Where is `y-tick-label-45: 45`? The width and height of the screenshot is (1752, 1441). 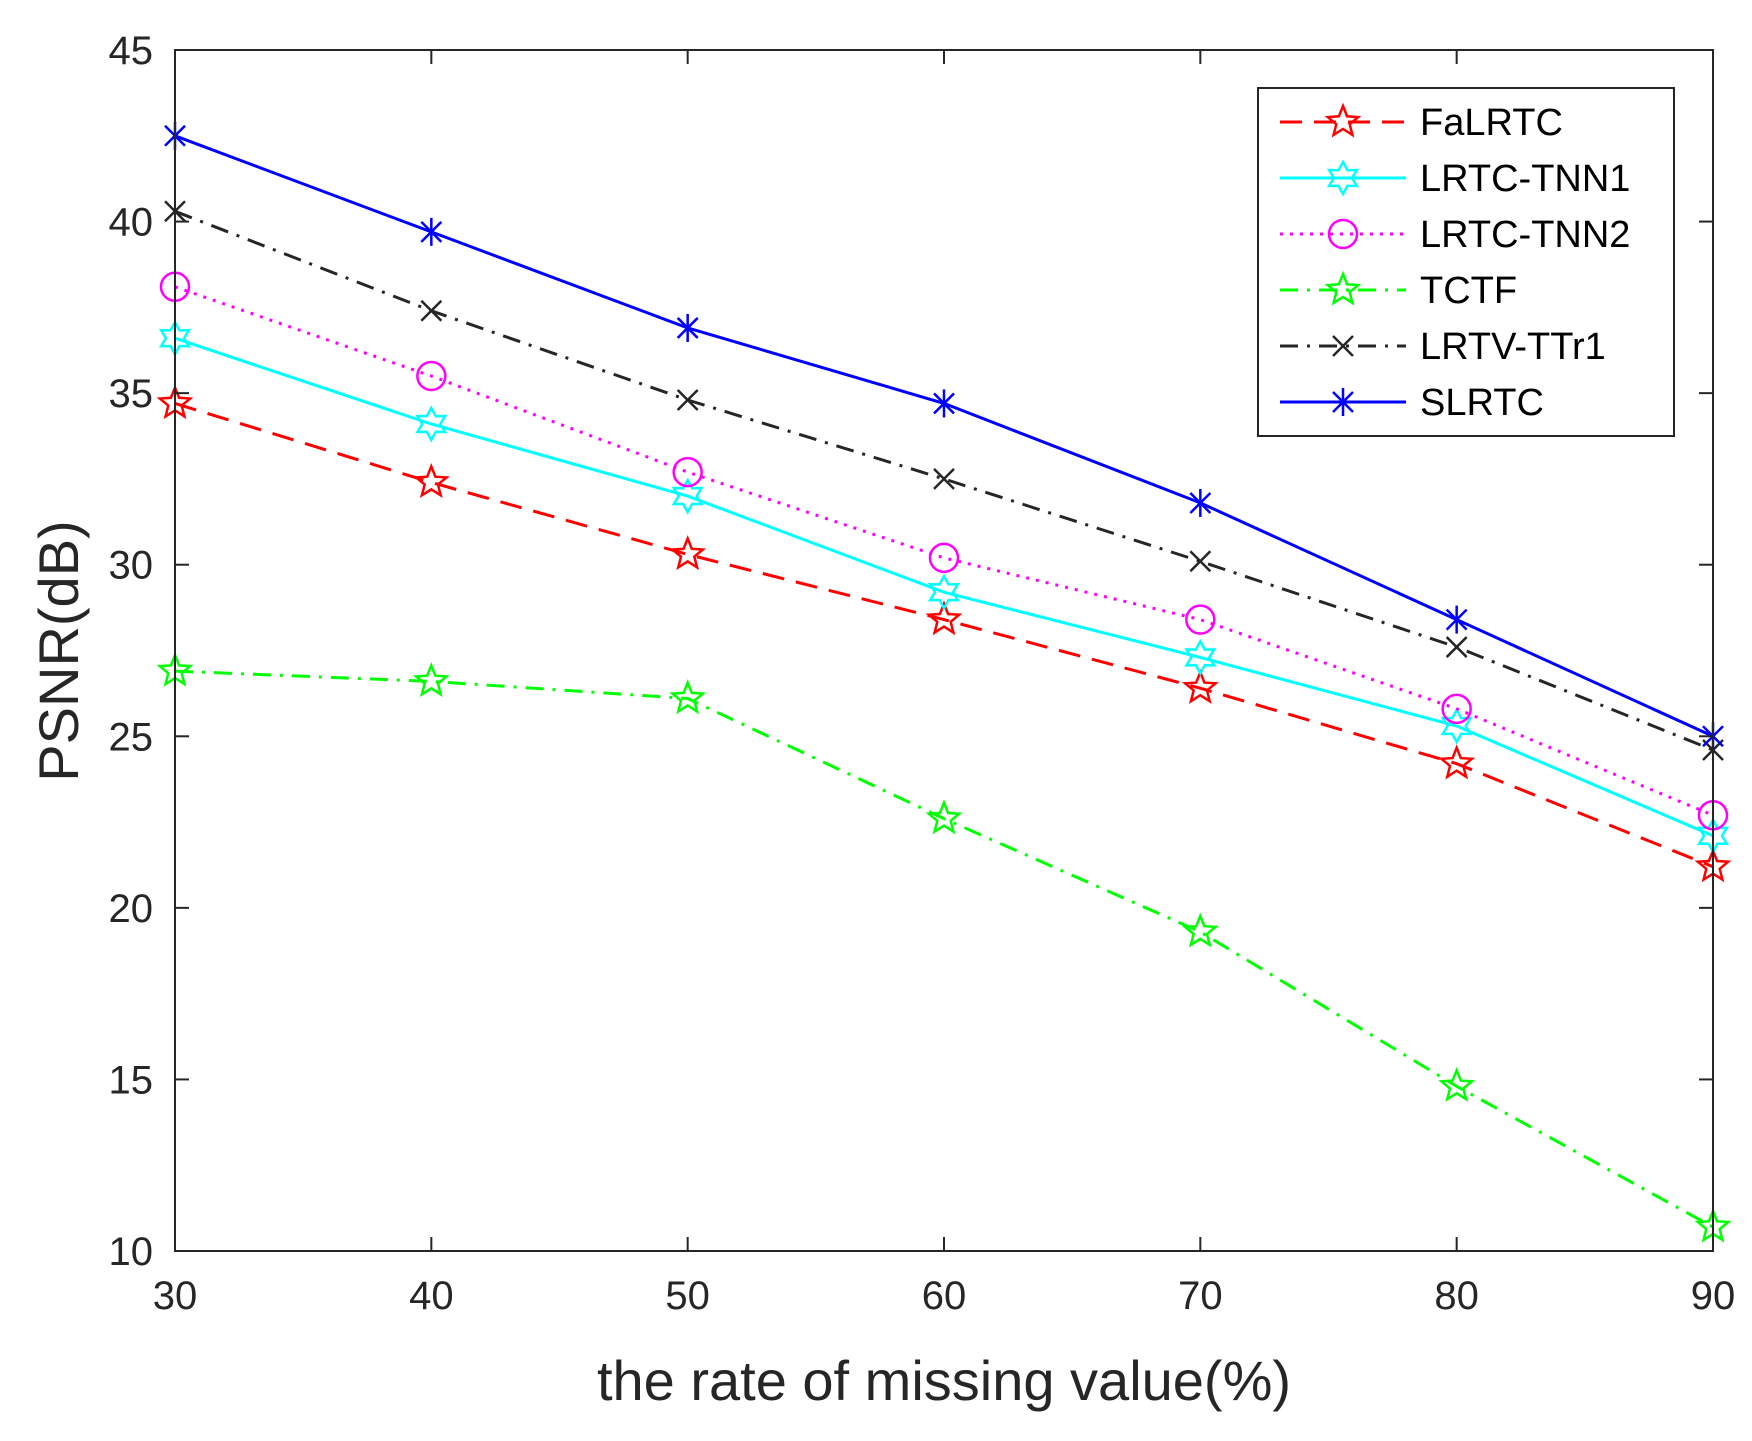
y-tick-label-45: 45 is located at coordinates (131, 51).